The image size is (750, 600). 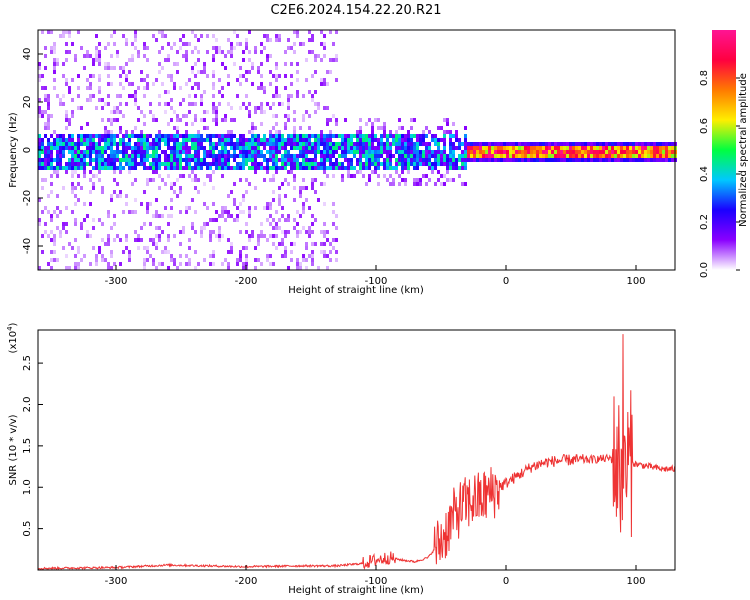 I want to click on heatmap-x-tick-label: -200, so click(x=246, y=281).